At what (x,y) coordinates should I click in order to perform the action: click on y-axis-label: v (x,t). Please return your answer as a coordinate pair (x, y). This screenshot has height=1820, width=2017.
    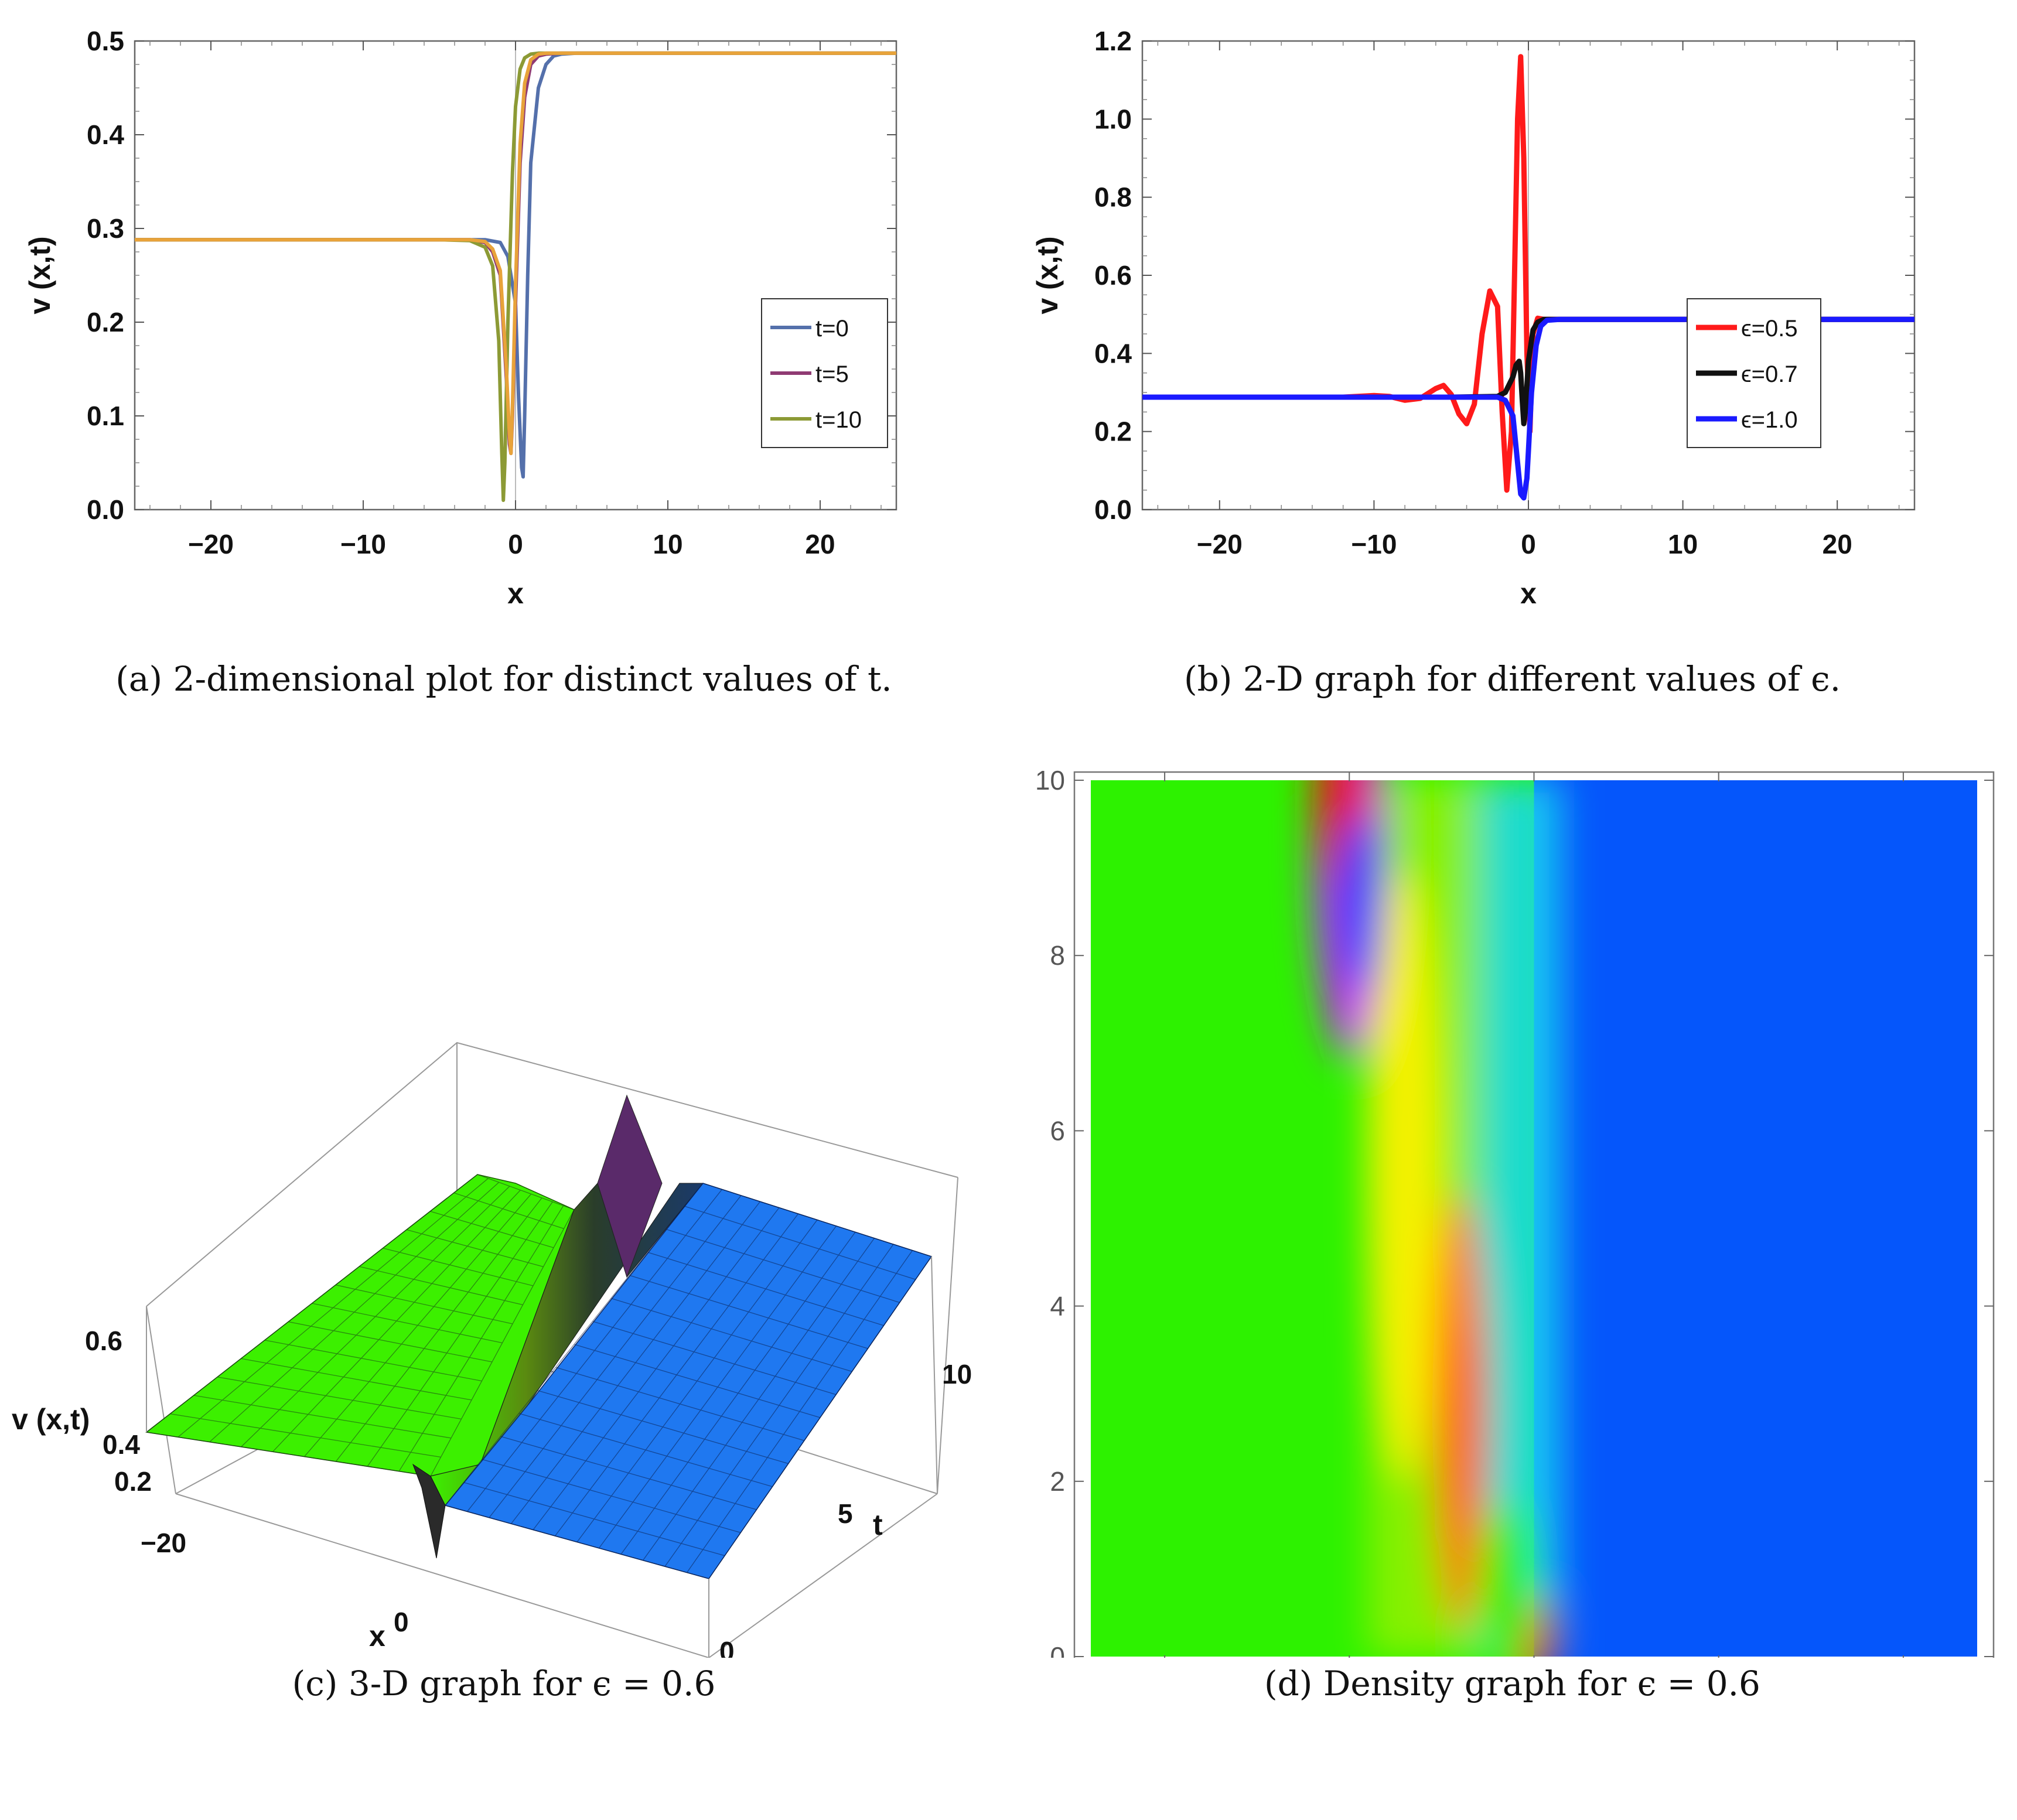
    Looking at the image, I should click on (39, 275).